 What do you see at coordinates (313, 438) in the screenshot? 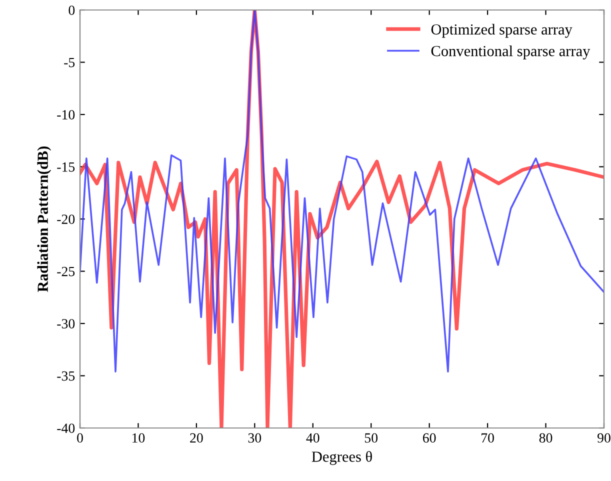
I see `x-tick-label: 40` at bounding box center [313, 438].